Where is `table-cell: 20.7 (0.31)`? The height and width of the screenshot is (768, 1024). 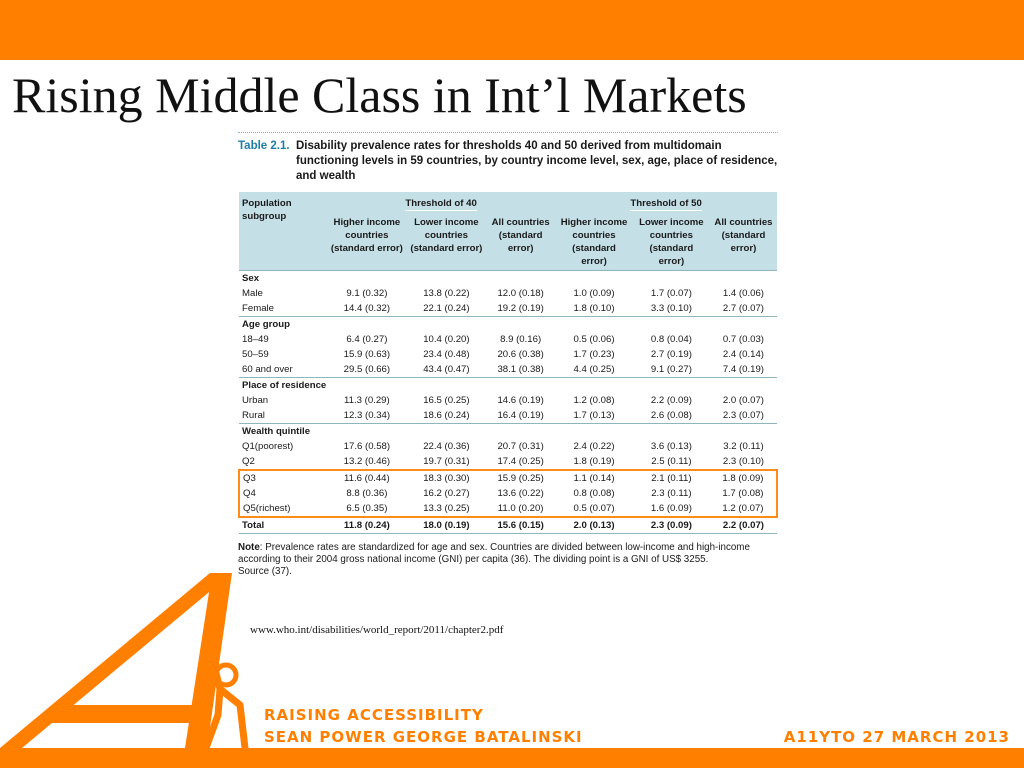 table-cell: 20.7 (0.31) is located at coordinates (520, 446).